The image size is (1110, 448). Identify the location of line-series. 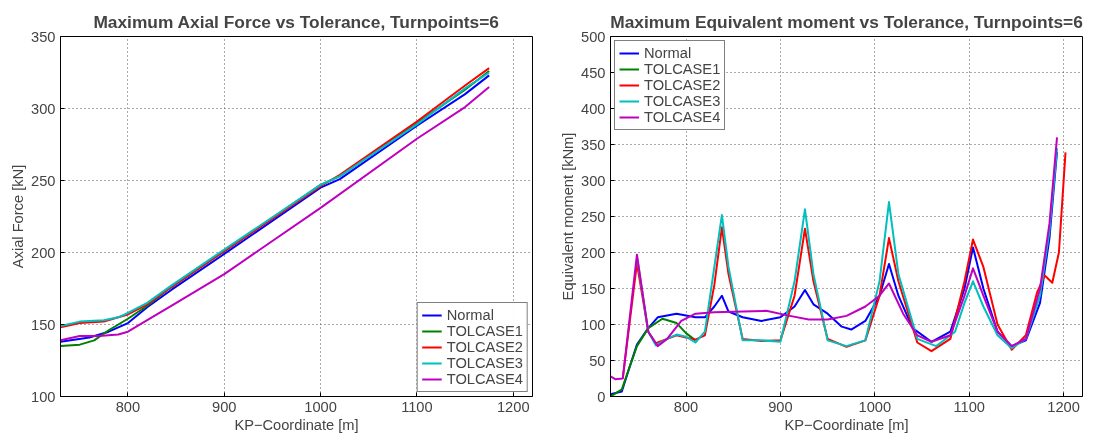
(653, 357).